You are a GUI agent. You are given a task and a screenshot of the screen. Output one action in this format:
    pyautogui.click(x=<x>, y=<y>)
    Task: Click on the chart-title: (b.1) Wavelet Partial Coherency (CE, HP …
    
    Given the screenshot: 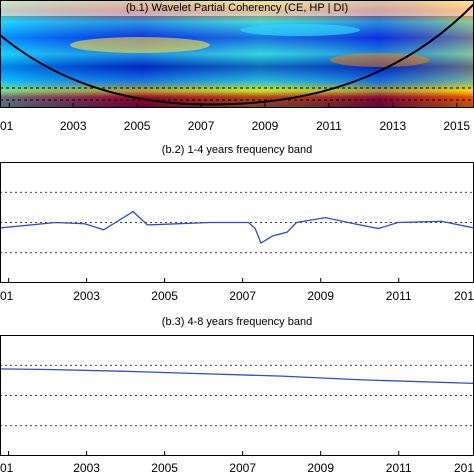 What is the action you would take?
    pyautogui.click(x=237, y=8)
    